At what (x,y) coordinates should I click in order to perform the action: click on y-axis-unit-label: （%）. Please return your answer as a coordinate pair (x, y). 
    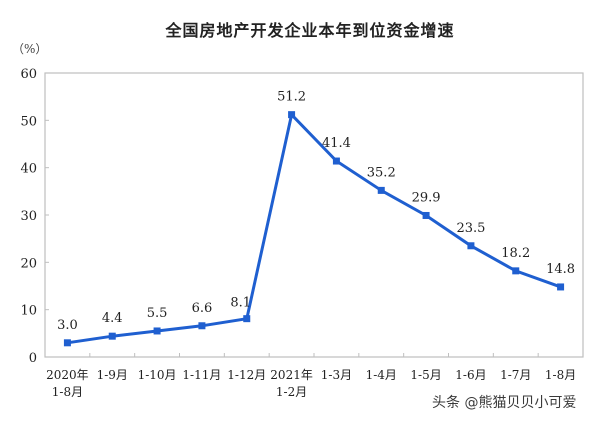
    Looking at the image, I should click on (30, 49).